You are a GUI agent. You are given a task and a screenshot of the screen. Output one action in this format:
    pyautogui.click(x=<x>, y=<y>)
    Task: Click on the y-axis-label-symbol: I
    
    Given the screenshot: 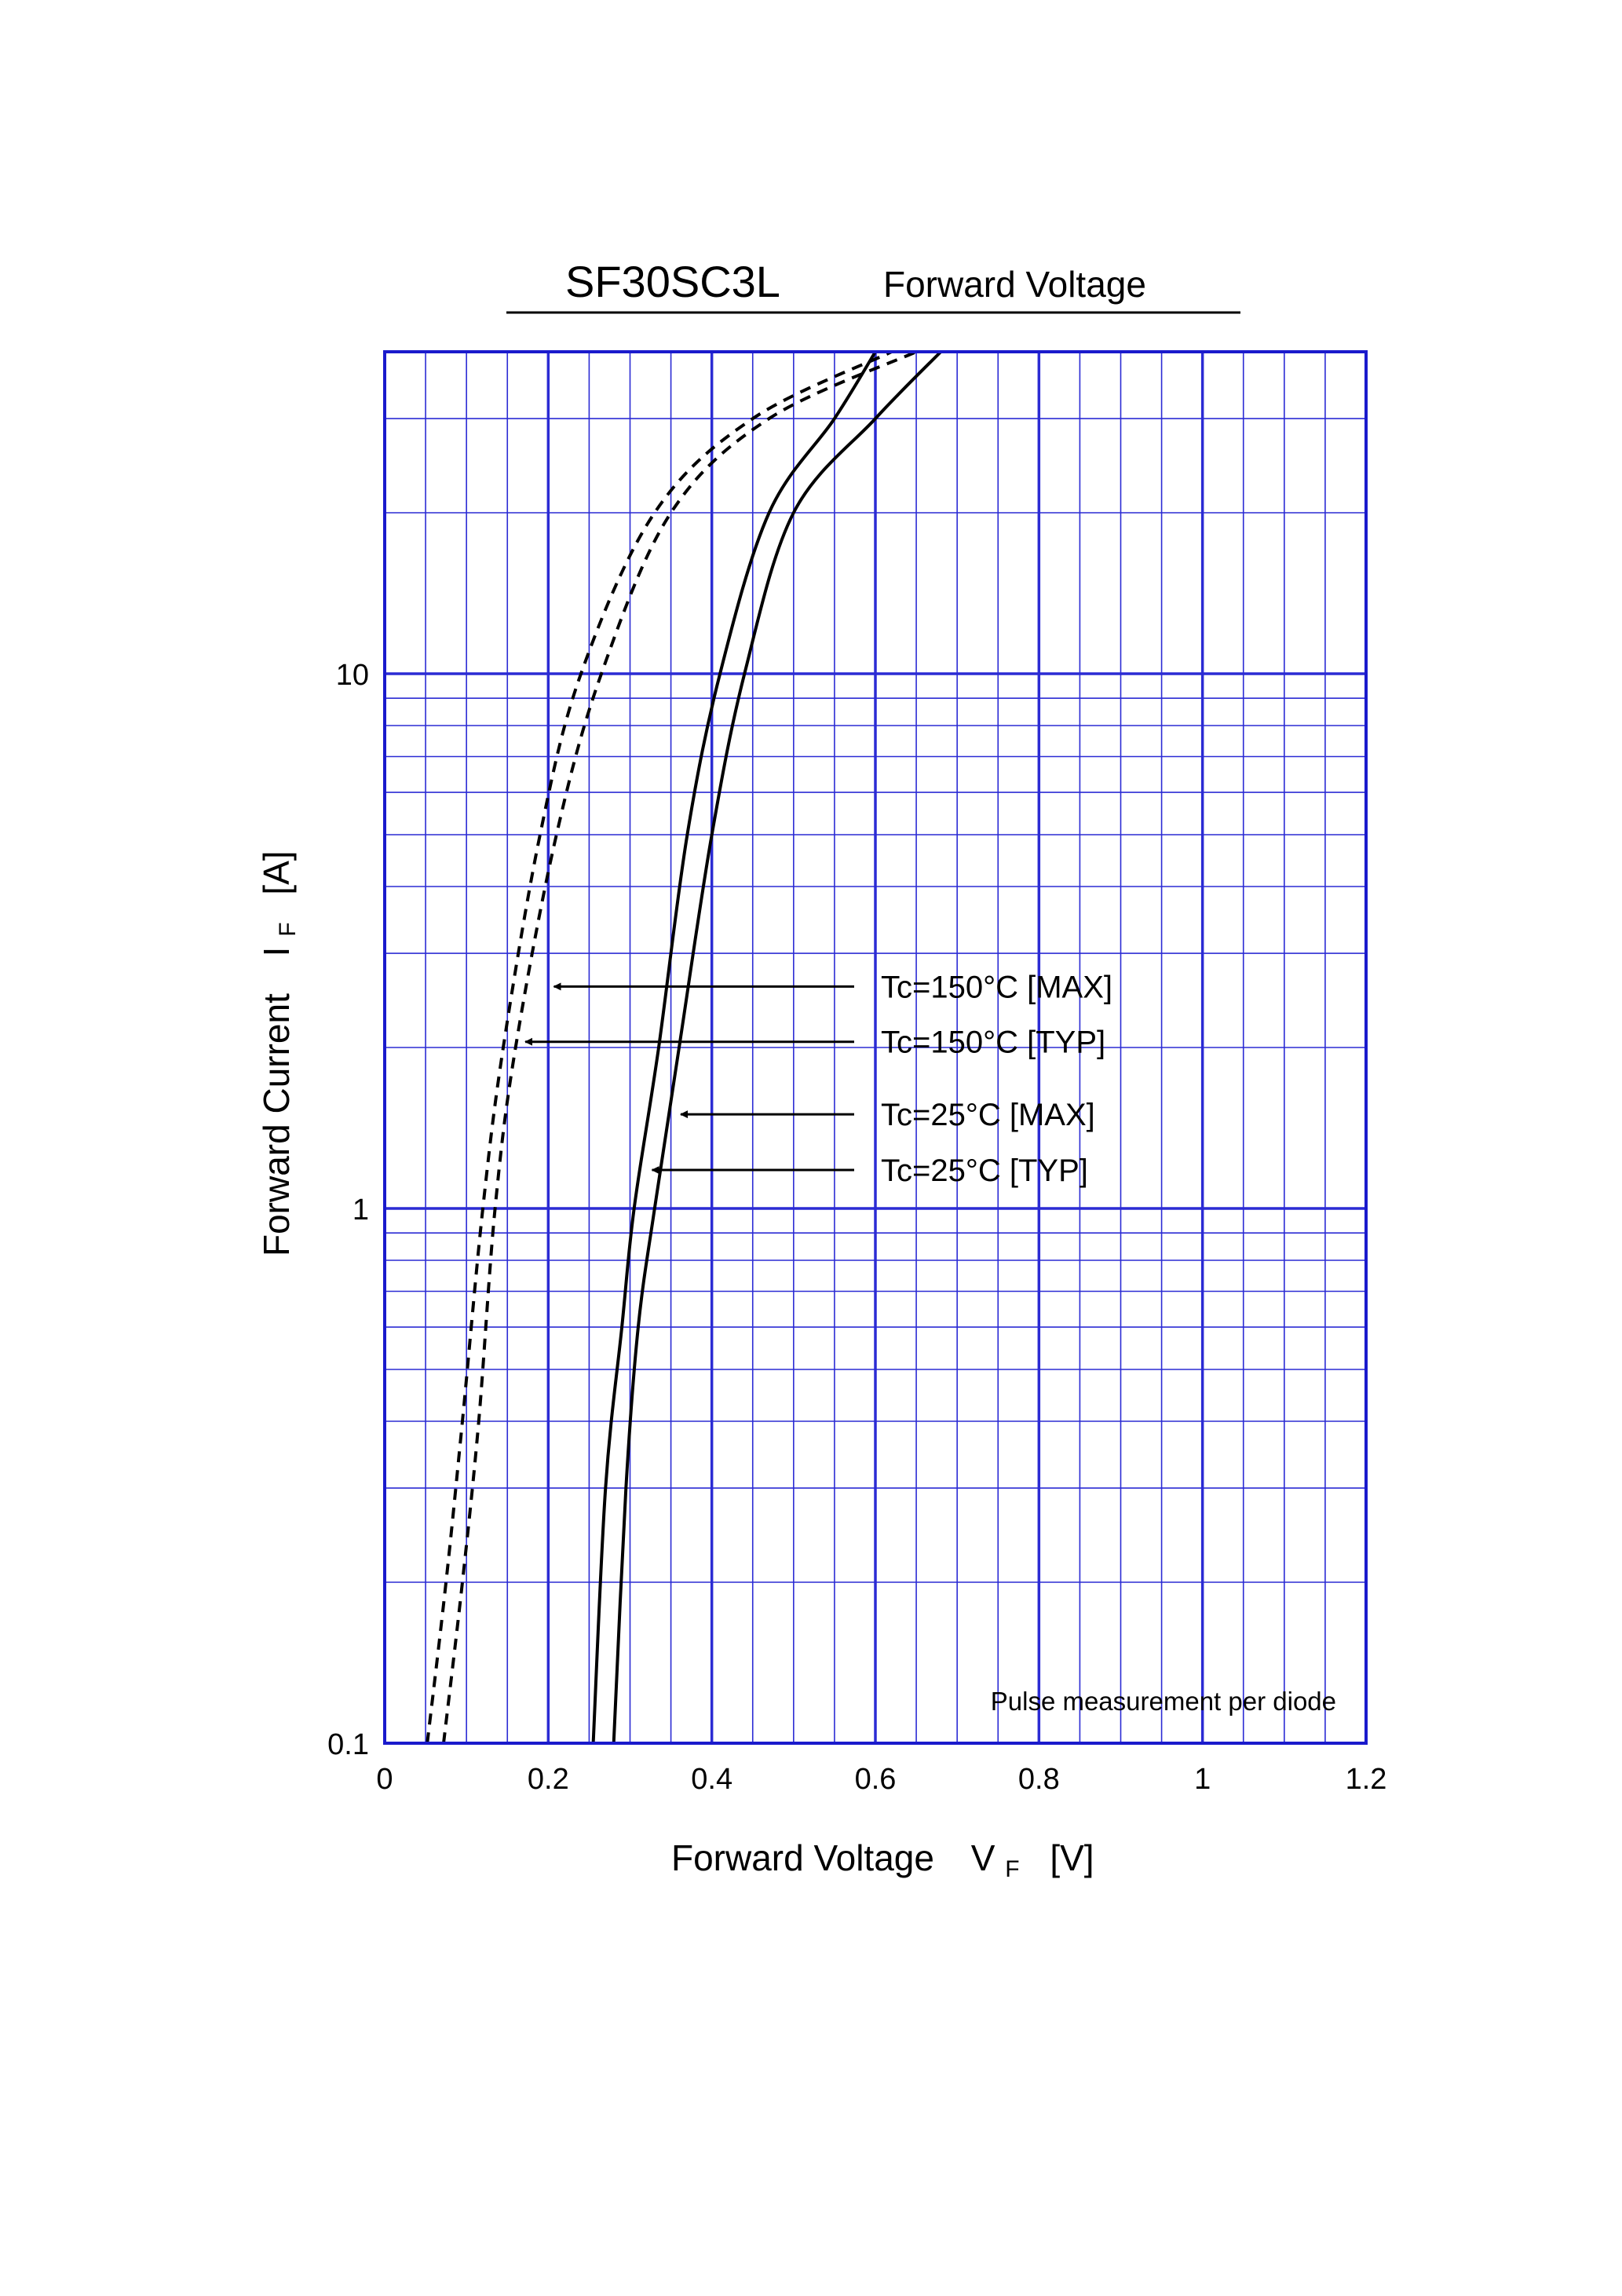 What is the action you would take?
    pyautogui.click(x=276, y=952)
    